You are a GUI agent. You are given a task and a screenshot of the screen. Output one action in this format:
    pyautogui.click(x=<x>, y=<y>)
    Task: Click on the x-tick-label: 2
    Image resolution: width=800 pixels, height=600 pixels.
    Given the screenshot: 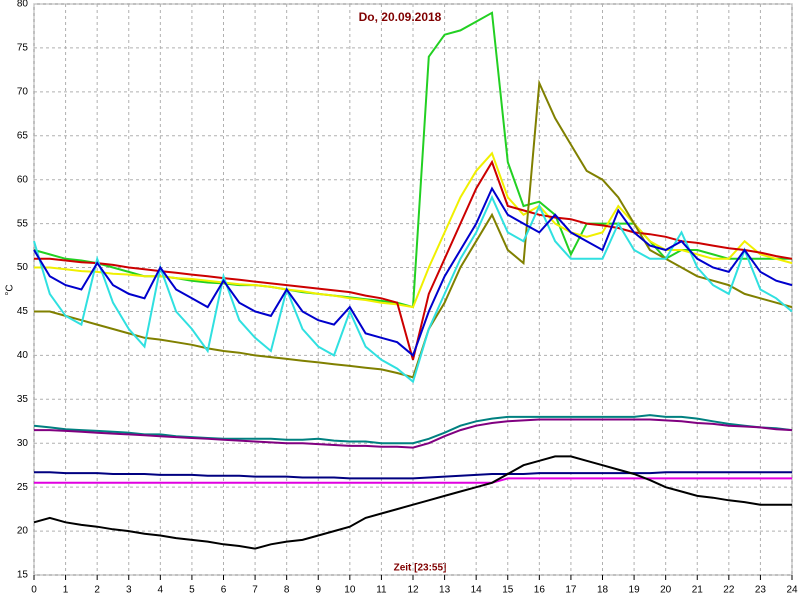 What is the action you would take?
    pyautogui.click(x=97, y=590)
    